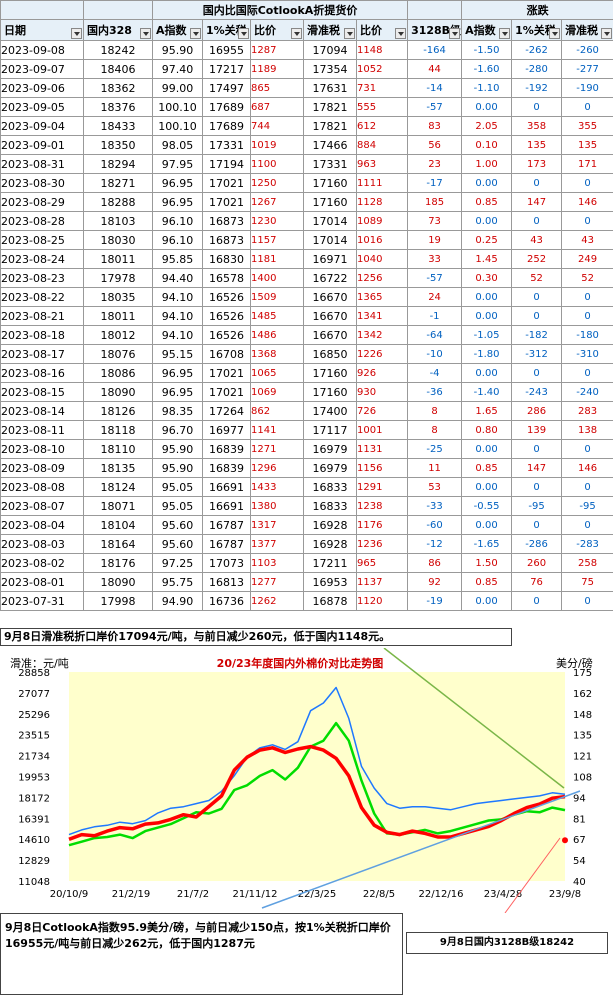  Describe the element at coordinates (382, 221) in the screenshot. I see `table-cell: 1089` at that location.